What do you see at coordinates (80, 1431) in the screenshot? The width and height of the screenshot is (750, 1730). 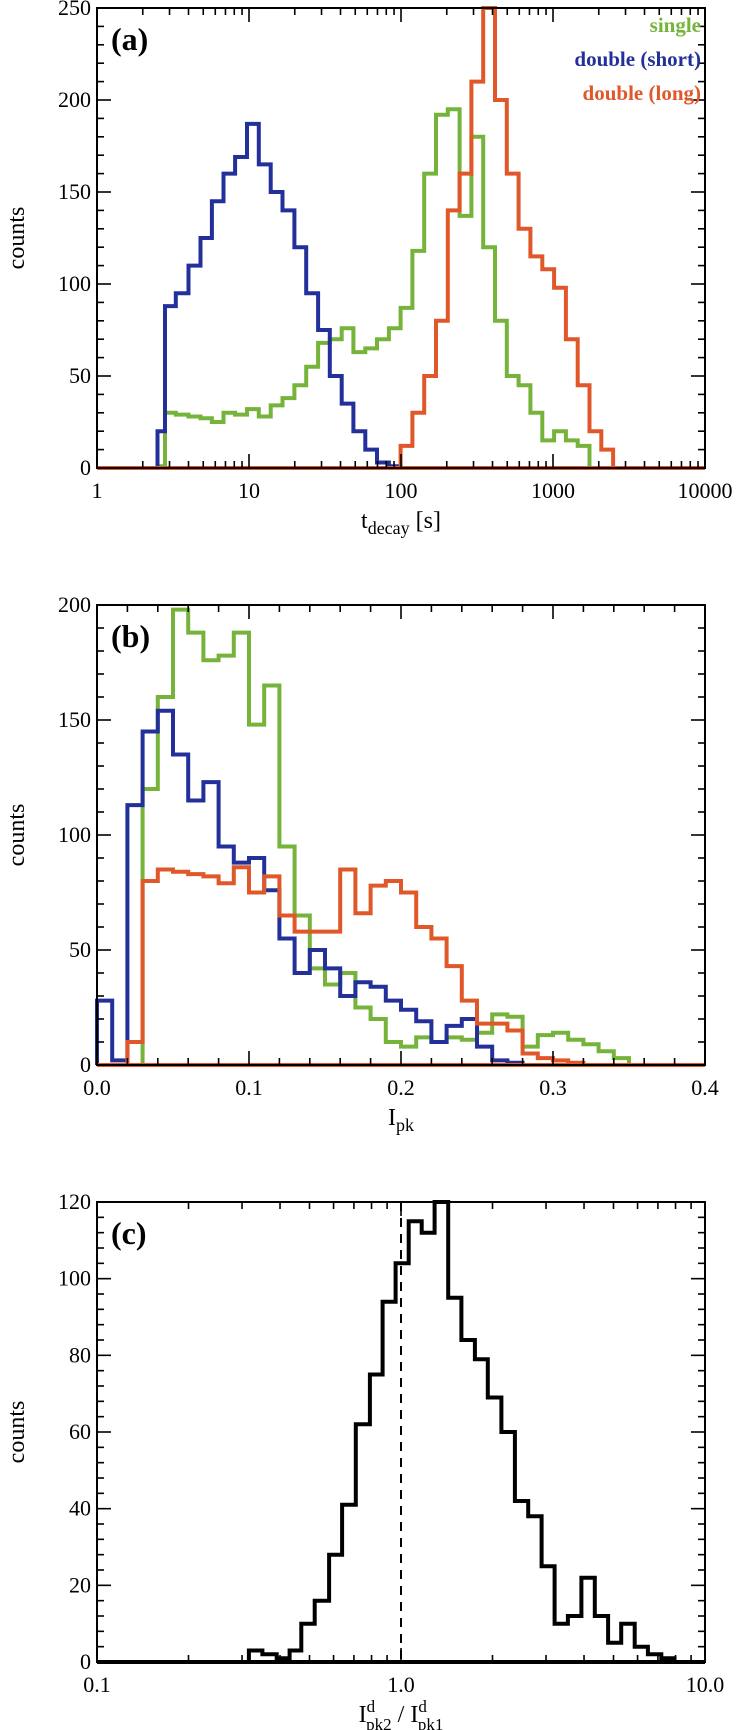 I see `y-tick-label: 60` at bounding box center [80, 1431].